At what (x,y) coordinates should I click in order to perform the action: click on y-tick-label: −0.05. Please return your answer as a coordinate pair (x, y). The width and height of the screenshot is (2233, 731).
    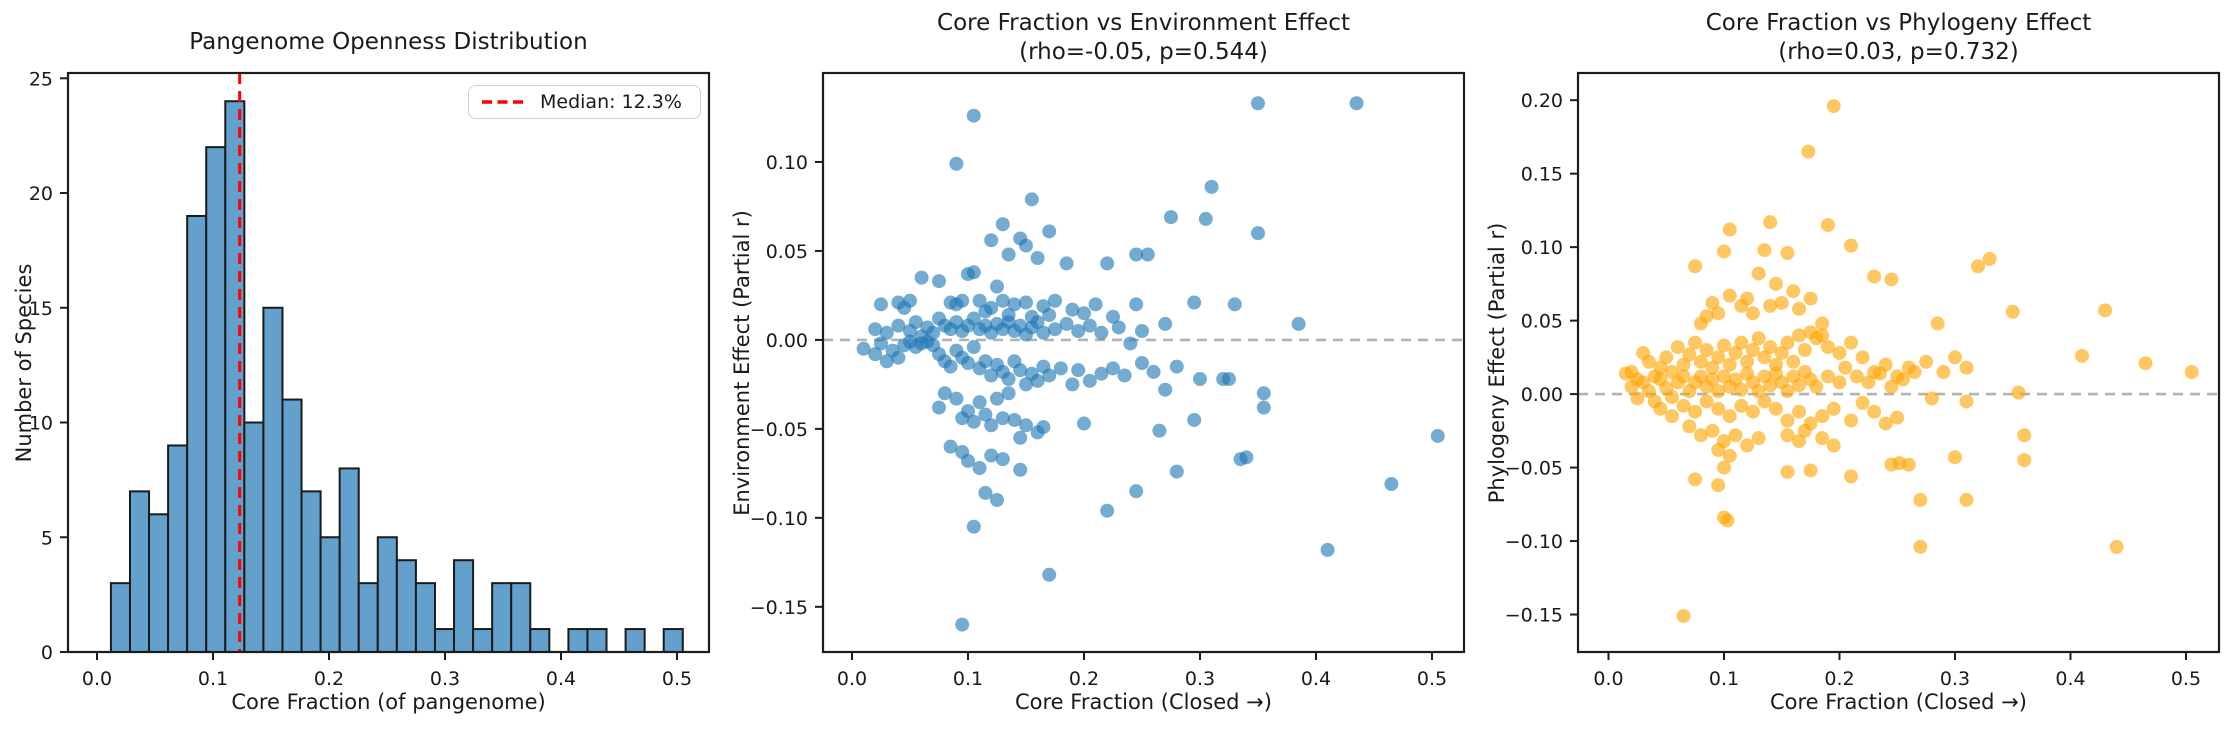
    Looking at the image, I should click on (1534, 469).